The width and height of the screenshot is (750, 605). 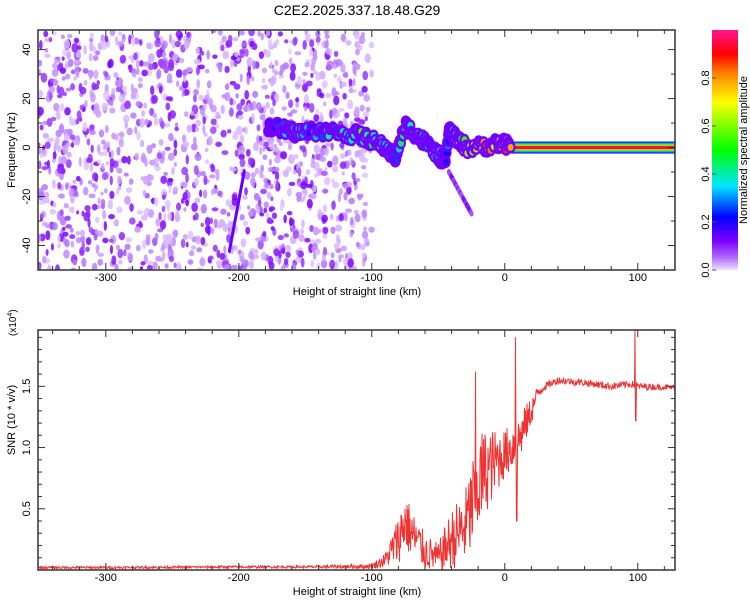 I want to click on bottom-y-tick-labels: 0.5 1.0 1.5, so click(x=27, y=448).